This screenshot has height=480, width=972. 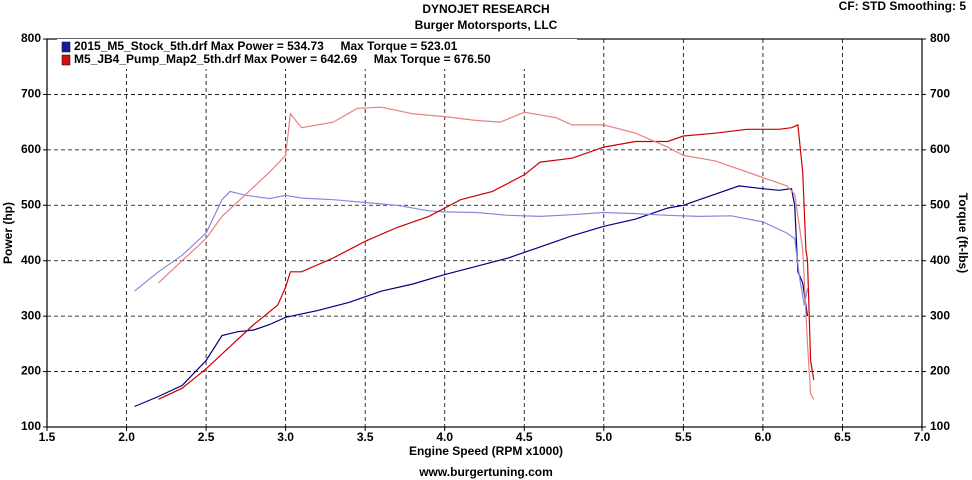 I want to click on x-tick-label: 5.5, so click(x=683, y=437).